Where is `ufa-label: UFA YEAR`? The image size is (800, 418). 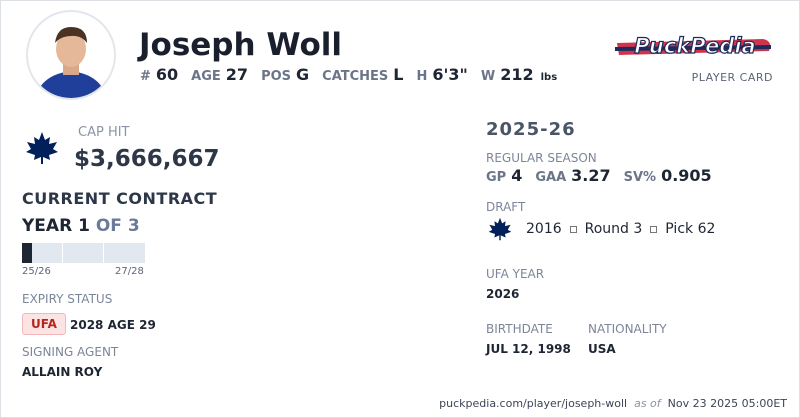 ufa-label: UFA YEAR is located at coordinates (515, 274).